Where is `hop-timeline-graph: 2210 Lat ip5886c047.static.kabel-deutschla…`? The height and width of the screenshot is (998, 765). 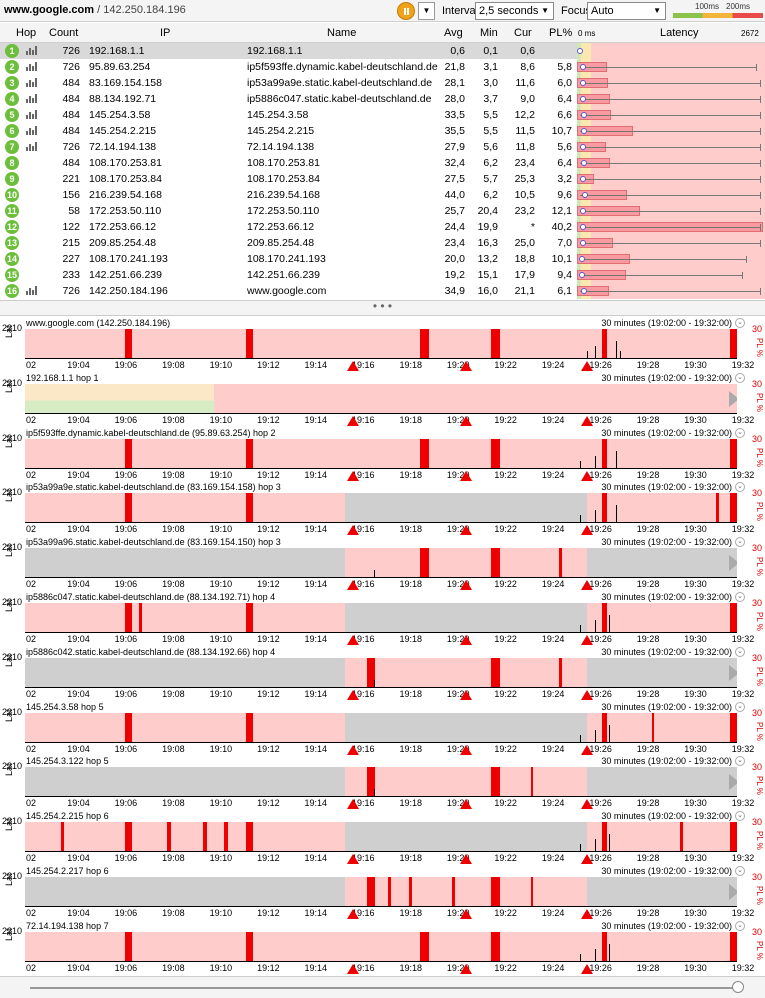
hop-timeline-graph: 2210 Lat ip5886c047.static.kabel-deutschla… is located at coordinates (382, 619).